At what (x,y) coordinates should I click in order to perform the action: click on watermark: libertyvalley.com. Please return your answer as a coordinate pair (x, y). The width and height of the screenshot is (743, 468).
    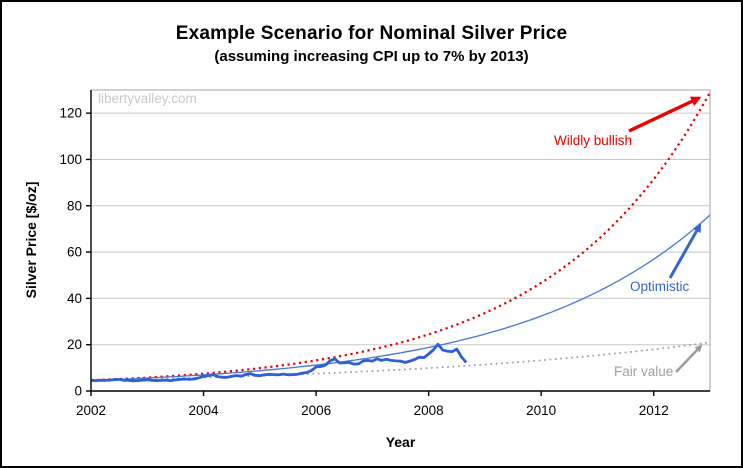
    Looking at the image, I should click on (147, 98).